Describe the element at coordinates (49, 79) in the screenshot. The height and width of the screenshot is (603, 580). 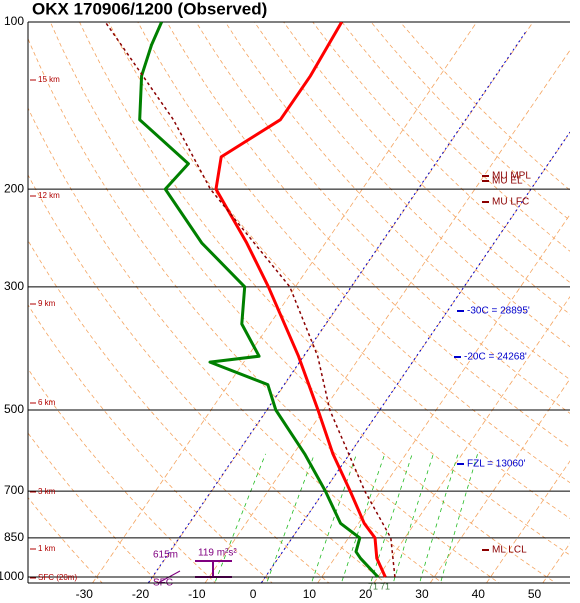
I see `height-label: 15 km` at that location.